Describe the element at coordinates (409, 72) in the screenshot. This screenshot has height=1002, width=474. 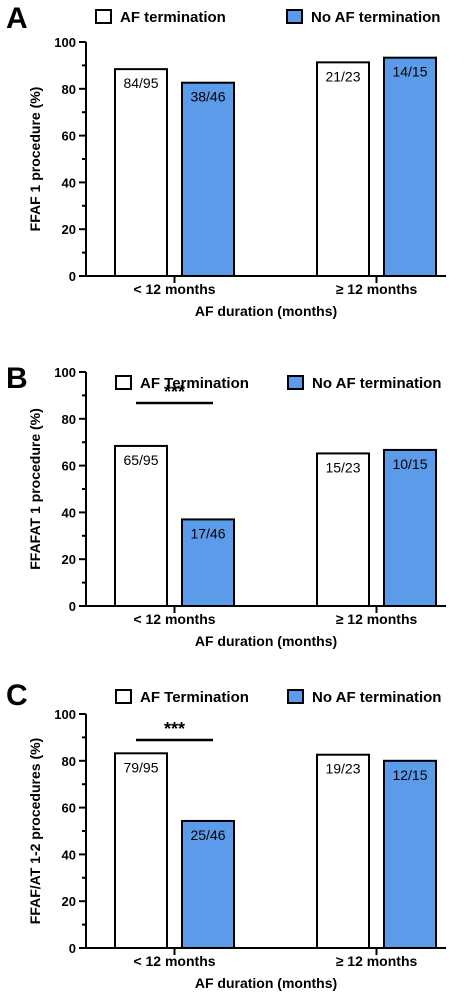
I see `bar-value-label: 14/15` at that location.